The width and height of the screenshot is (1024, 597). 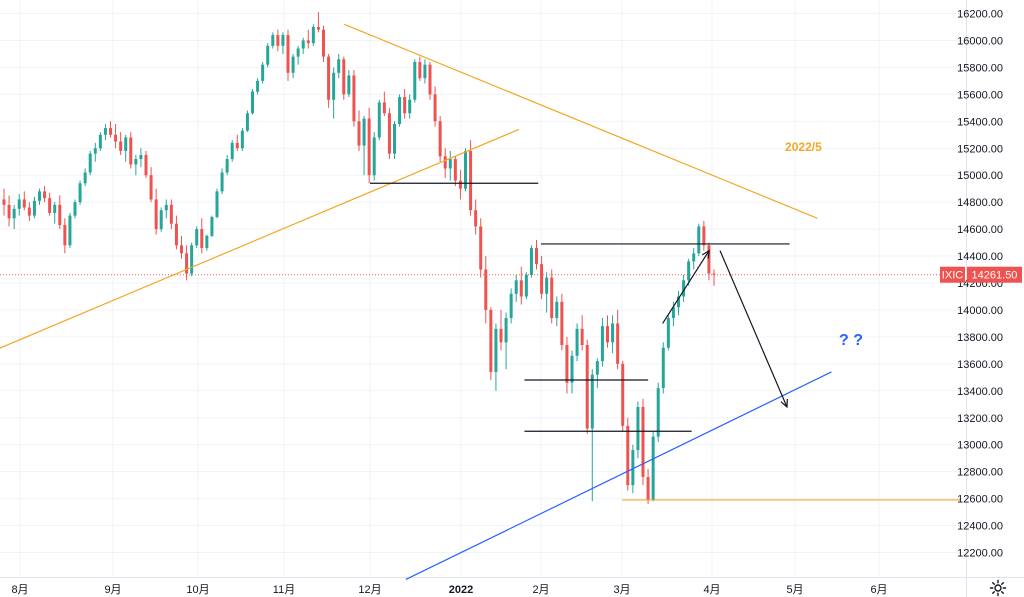 I want to click on price-tick-label: 13400.00, so click(x=980, y=392).